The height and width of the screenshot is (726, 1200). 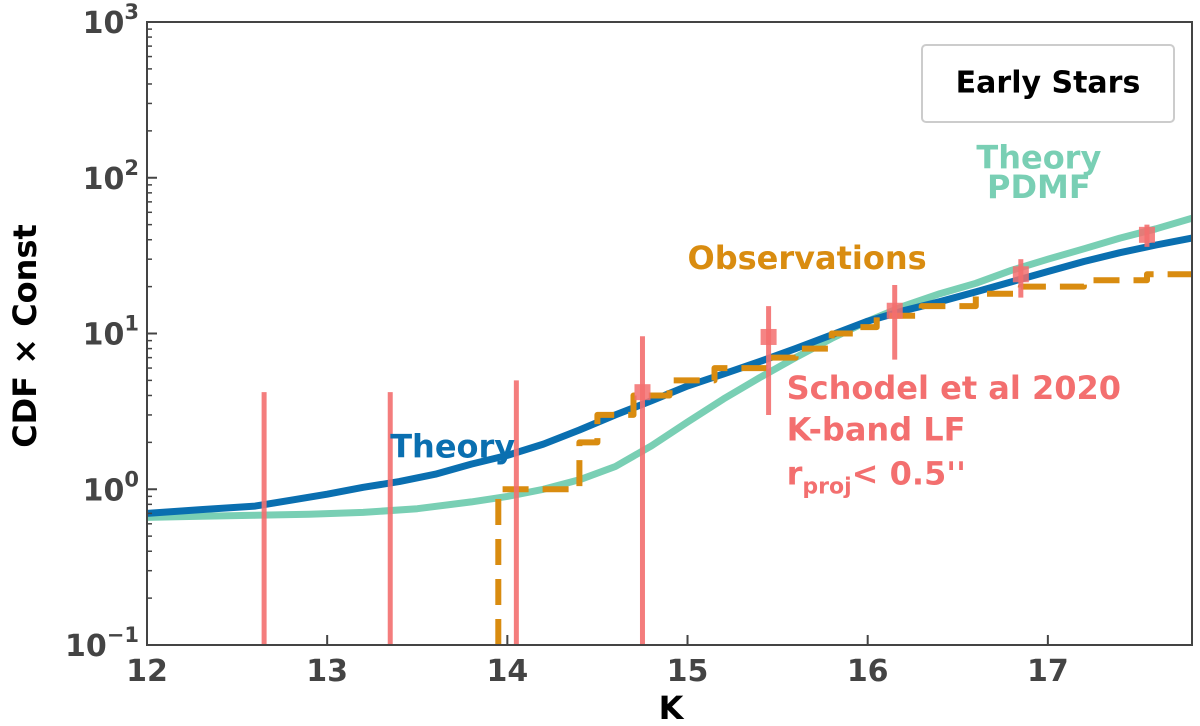 I want to click on y-tick-exp-0: −1, so click(x=123, y=635).